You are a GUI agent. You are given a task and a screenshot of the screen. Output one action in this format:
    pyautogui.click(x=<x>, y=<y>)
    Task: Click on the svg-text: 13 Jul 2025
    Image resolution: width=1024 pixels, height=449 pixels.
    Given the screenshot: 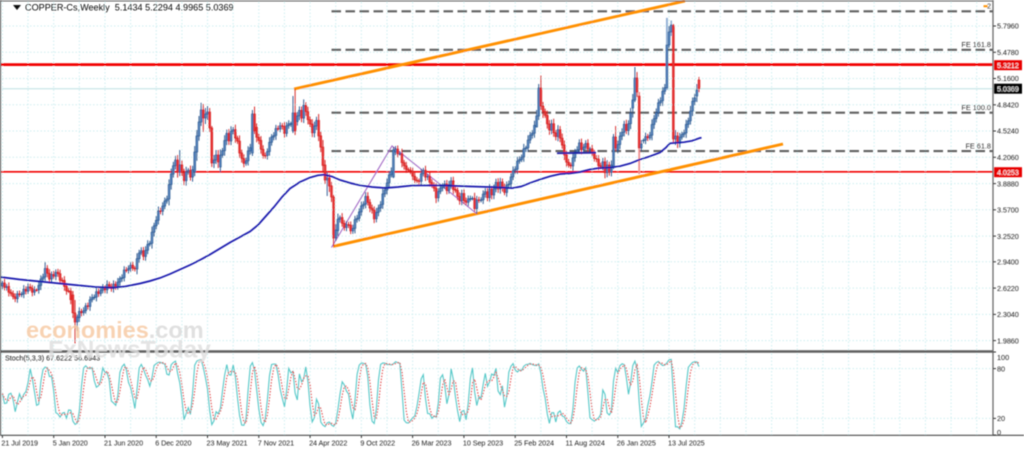 What is the action you would take?
    pyautogui.click(x=686, y=443)
    